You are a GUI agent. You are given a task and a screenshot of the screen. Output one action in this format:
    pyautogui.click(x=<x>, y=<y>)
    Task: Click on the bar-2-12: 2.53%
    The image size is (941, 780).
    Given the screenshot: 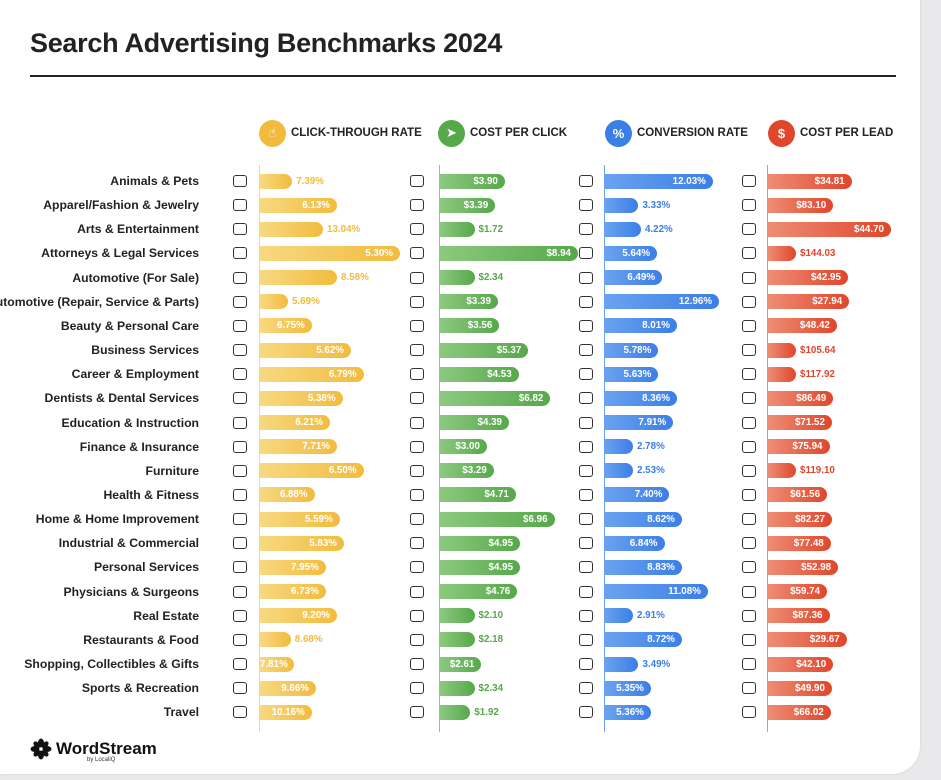 What is the action you would take?
    pyautogui.click(x=635, y=471)
    